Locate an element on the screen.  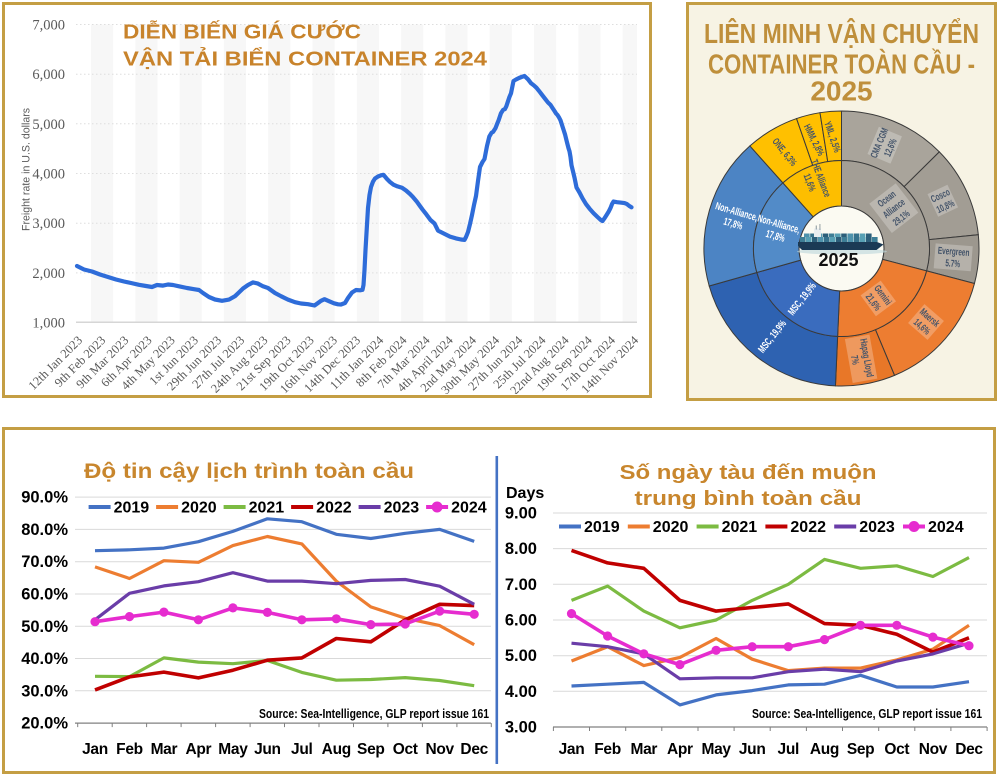
svg-text: 60.0% is located at coordinates (44, 595).